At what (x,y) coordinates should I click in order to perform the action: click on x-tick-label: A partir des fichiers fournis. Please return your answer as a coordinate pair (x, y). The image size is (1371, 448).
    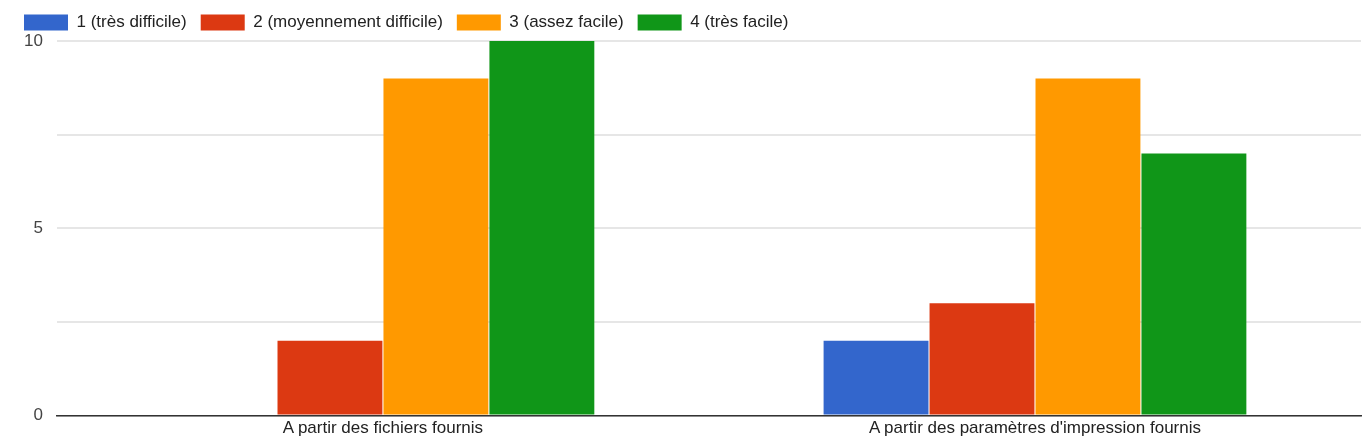
    Looking at the image, I should click on (383, 428).